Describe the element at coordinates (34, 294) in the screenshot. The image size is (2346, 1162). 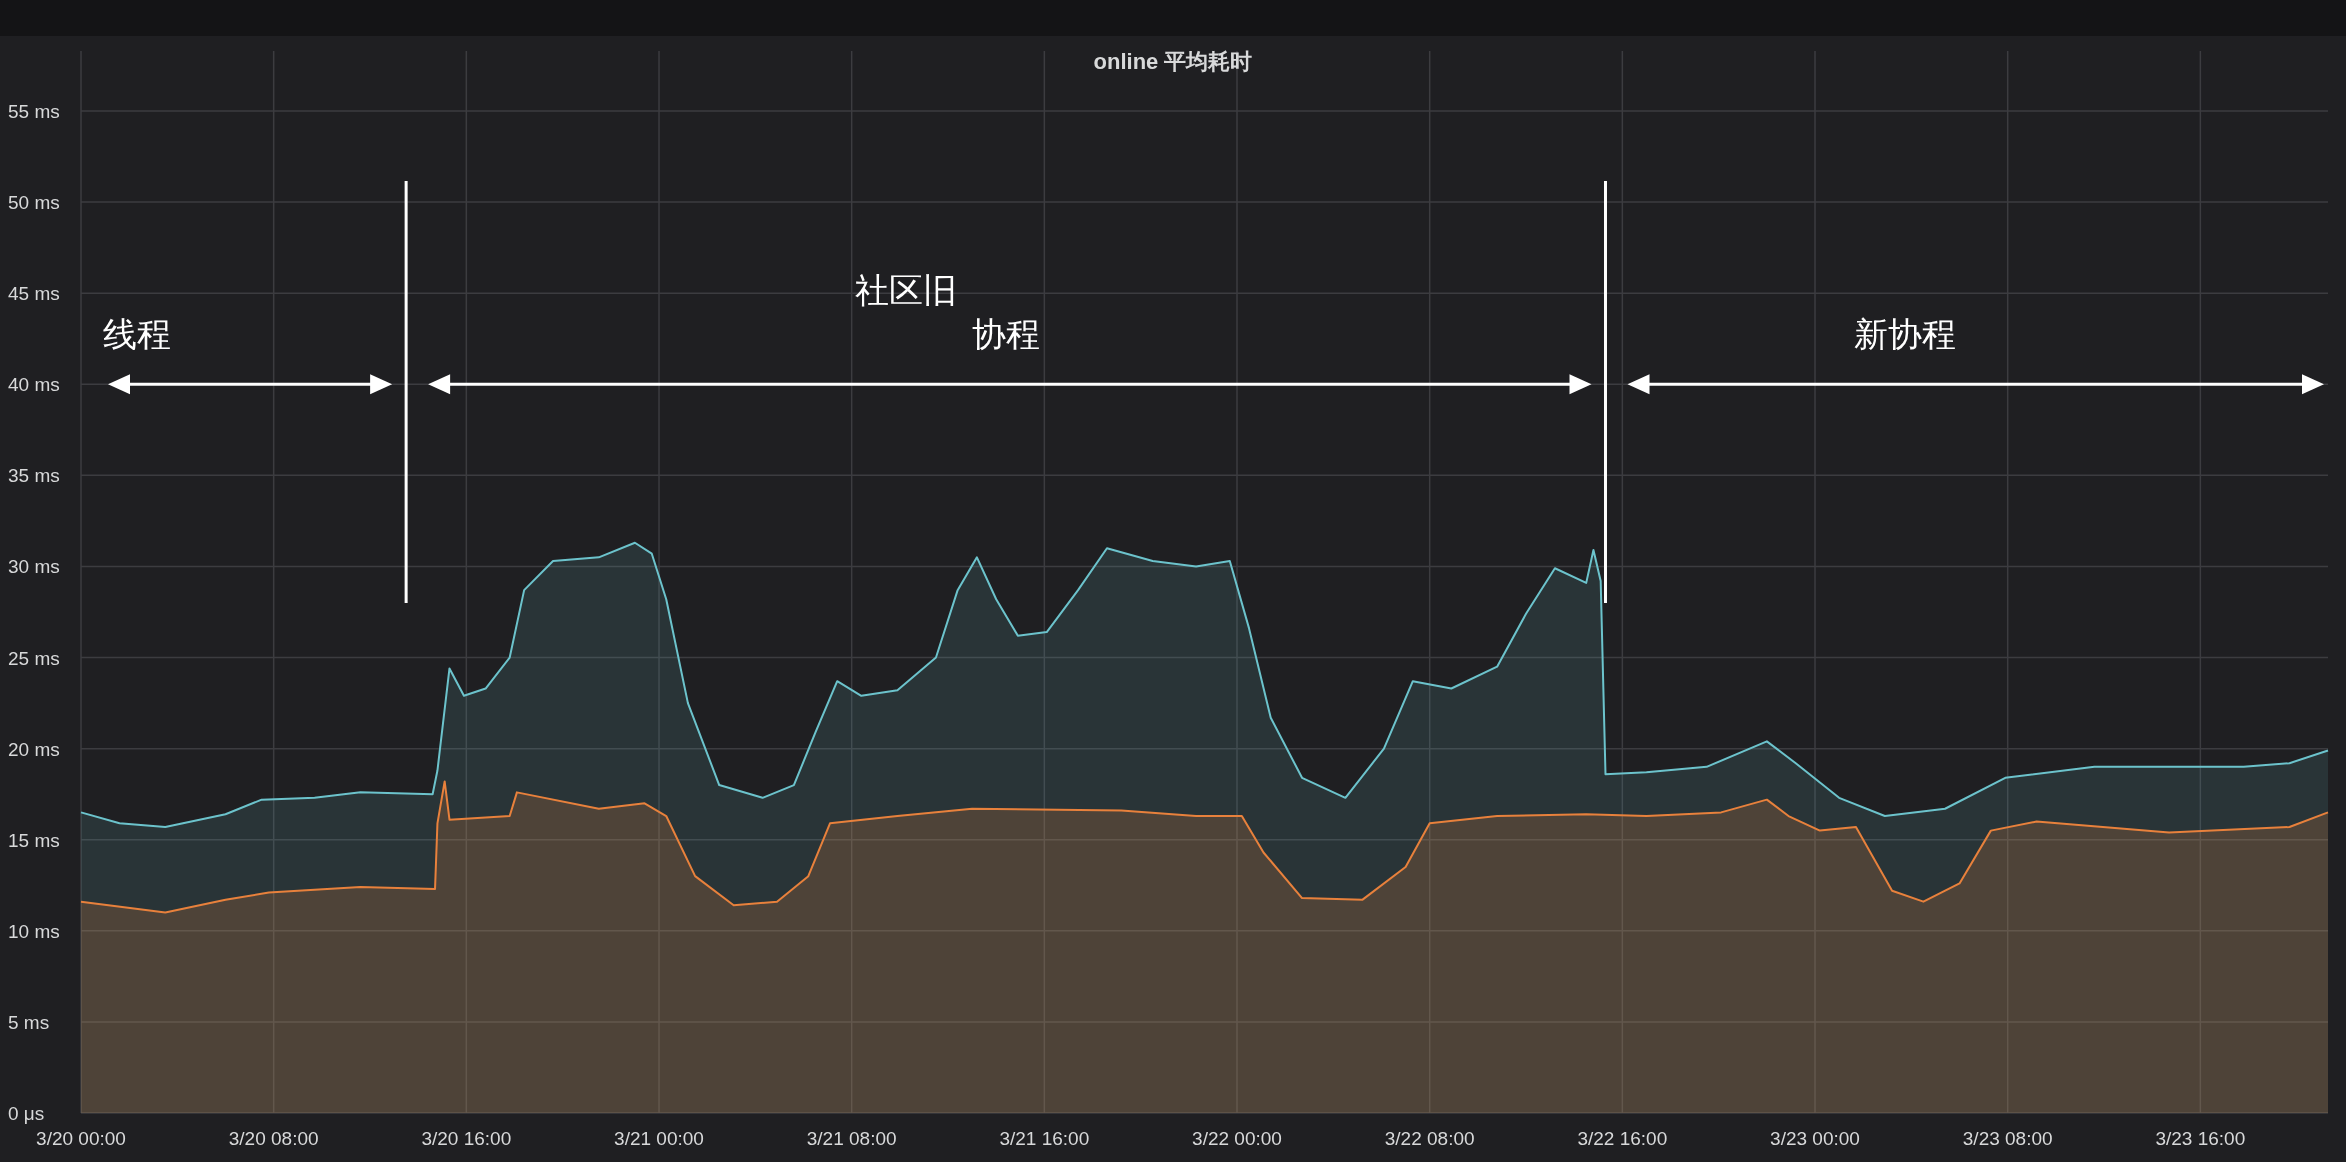
I see `y-tick-label: 45 ms` at that location.